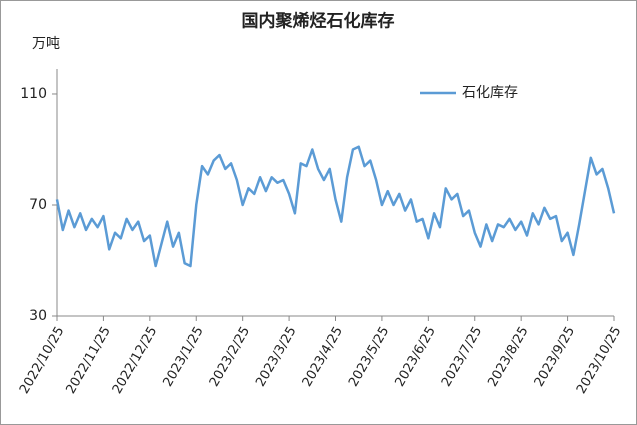 This screenshot has height=425, width=637. What do you see at coordinates (46, 44) in the screenshot?
I see `y-axis-label: 万吨` at bounding box center [46, 44].